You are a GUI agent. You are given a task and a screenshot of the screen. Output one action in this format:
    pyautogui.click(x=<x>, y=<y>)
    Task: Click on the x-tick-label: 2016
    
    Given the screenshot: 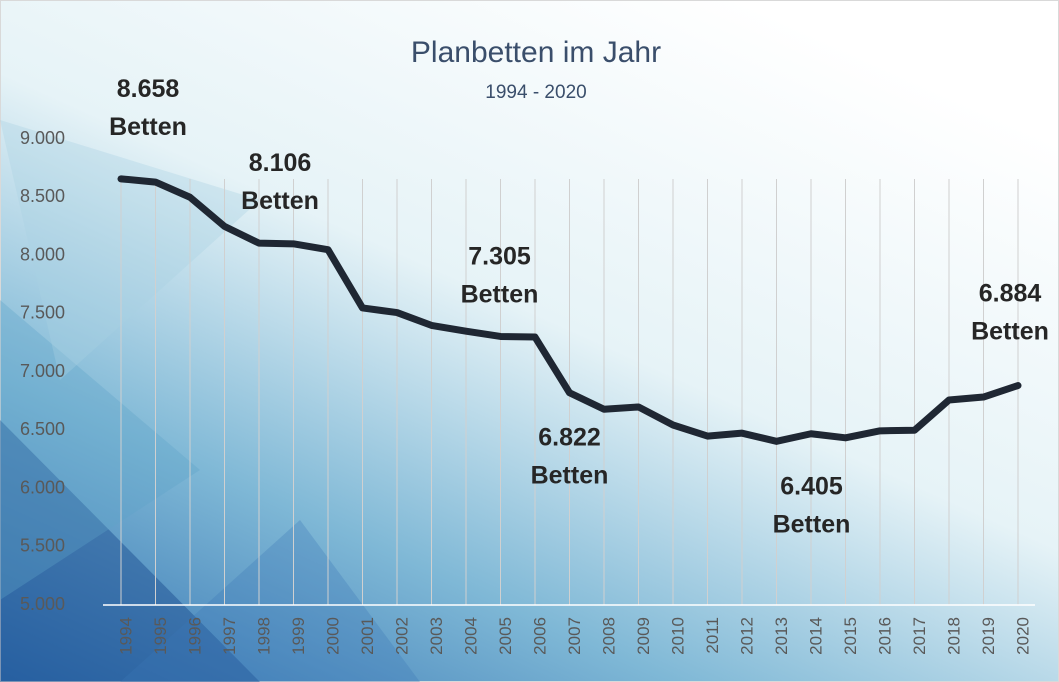 What is the action you would take?
    pyautogui.click(x=884, y=636)
    